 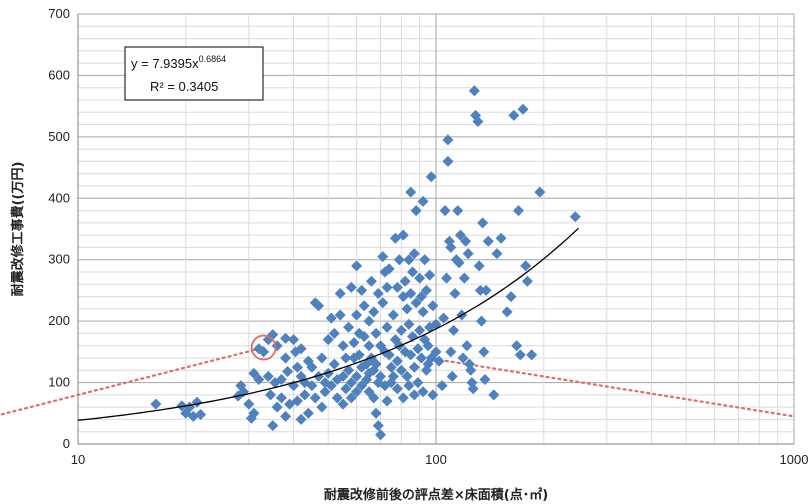 I want to click on r-squared-text: R² = 0.3405, so click(x=184, y=86).